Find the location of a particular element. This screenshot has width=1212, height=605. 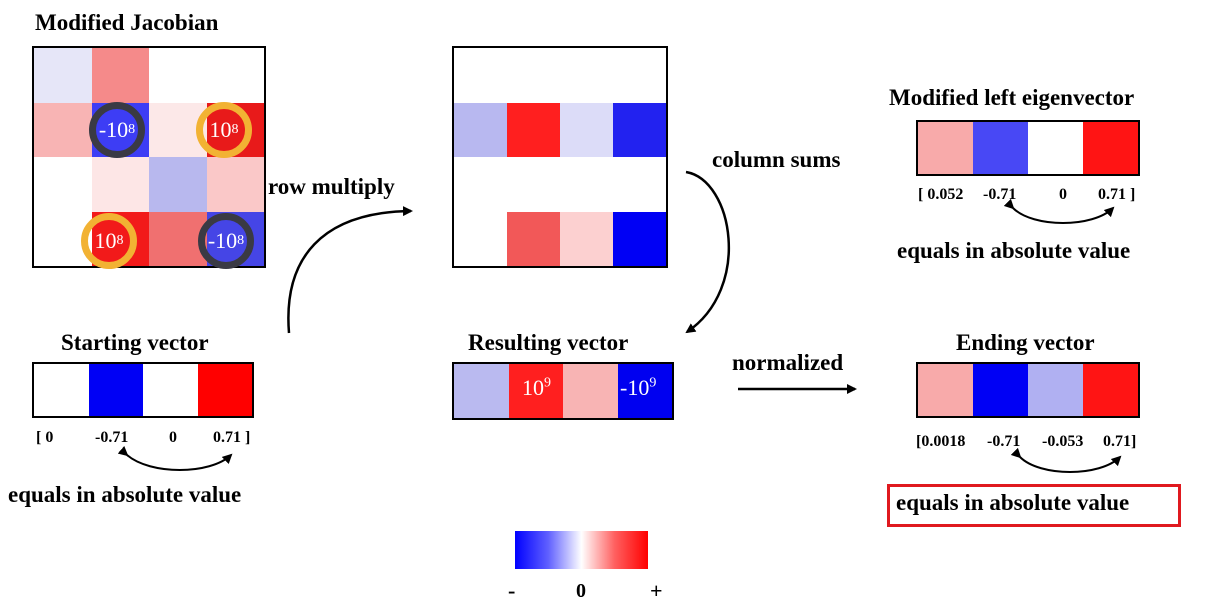

ending-vector-title: Ending vector is located at coordinates (1025, 342).